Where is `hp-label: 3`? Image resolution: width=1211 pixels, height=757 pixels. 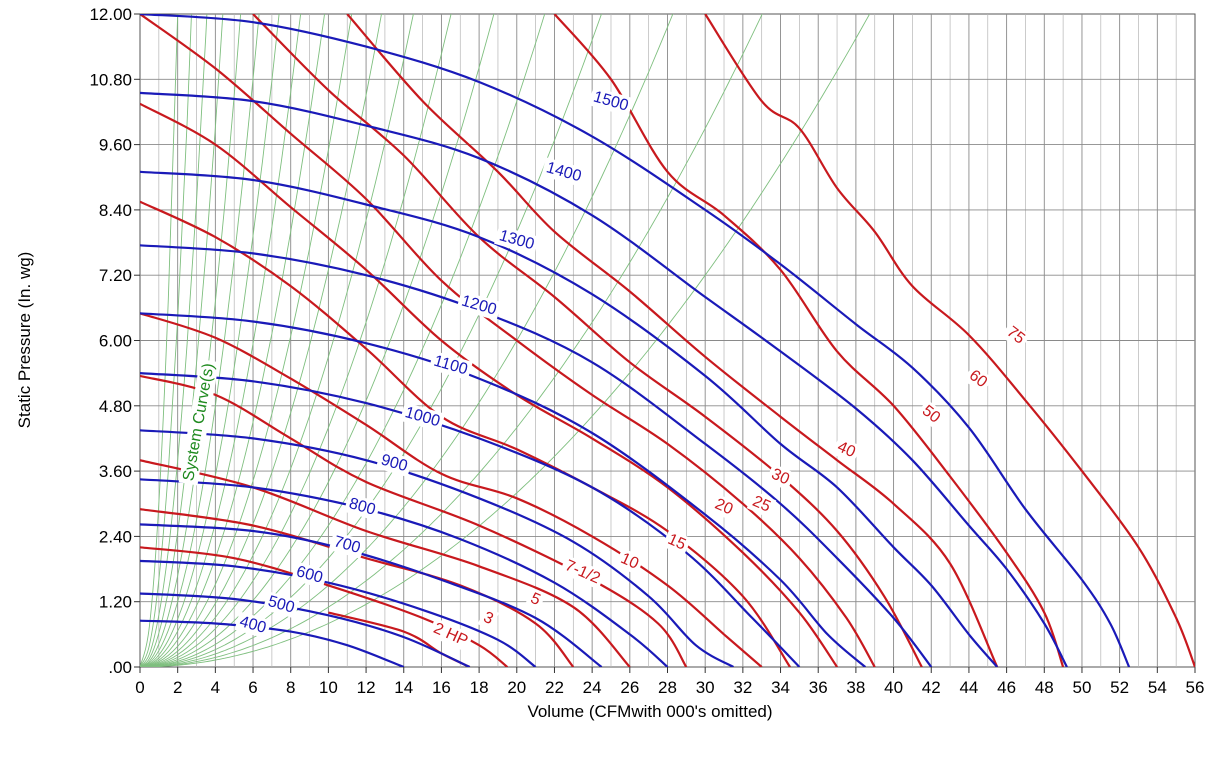
hp-label: 3 is located at coordinates (488, 618).